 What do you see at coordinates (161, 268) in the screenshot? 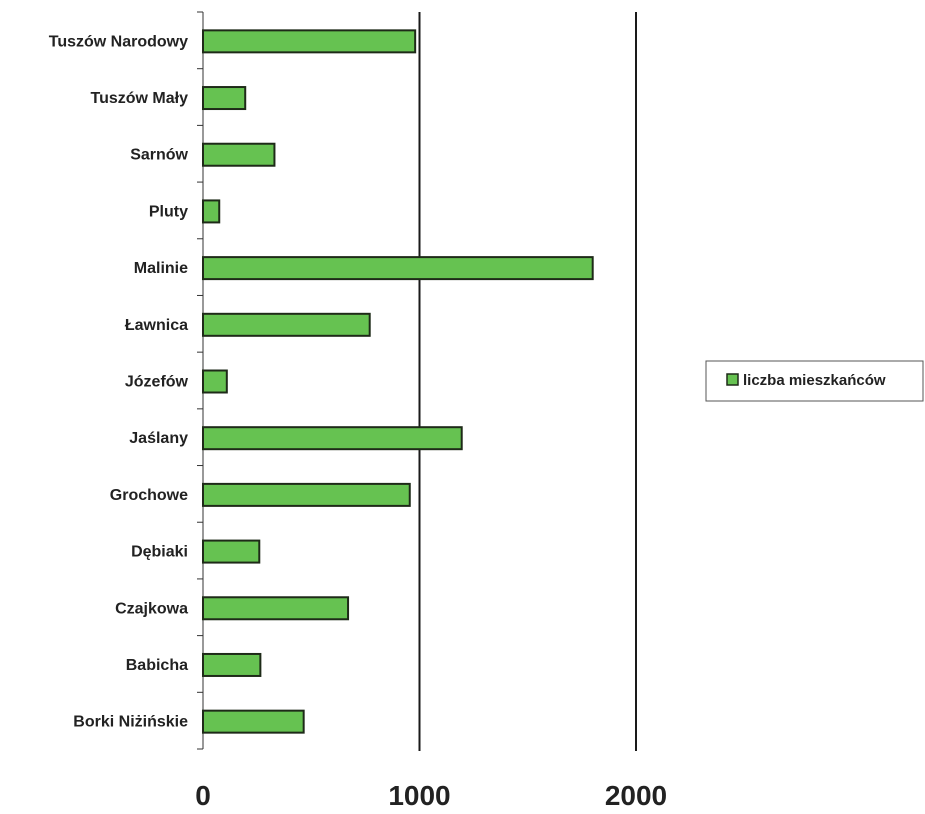
I see `category-label: Malinie` at bounding box center [161, 268].